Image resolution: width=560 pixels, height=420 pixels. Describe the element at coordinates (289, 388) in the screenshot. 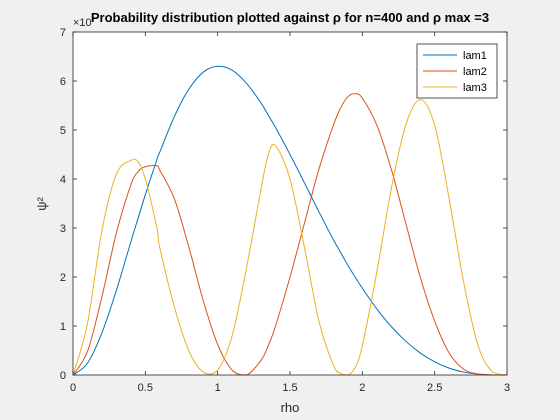

I see `x-tick-label: 1.5` at that location.